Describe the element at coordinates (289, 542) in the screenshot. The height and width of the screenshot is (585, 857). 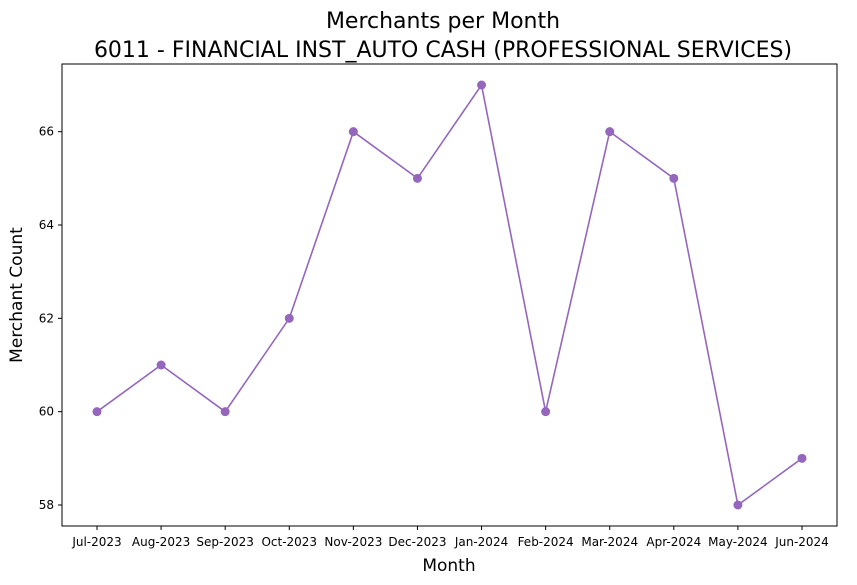
I see `x-tick-label: Oct-2023` at that location.